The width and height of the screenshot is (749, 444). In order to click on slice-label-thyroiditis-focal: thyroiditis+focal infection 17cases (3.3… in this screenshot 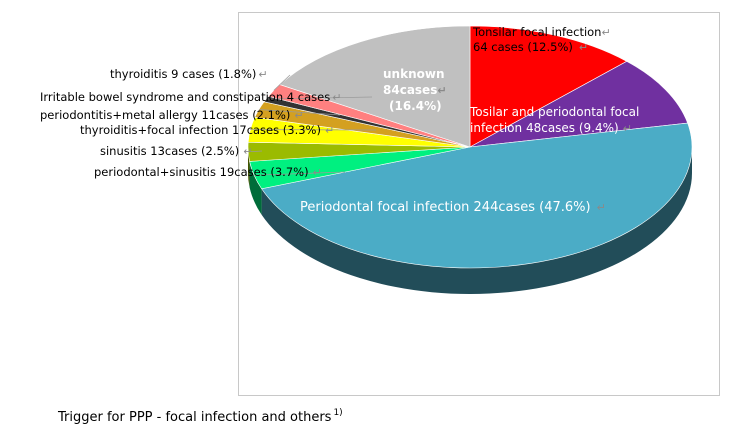, I will do `click(207, 130)`.